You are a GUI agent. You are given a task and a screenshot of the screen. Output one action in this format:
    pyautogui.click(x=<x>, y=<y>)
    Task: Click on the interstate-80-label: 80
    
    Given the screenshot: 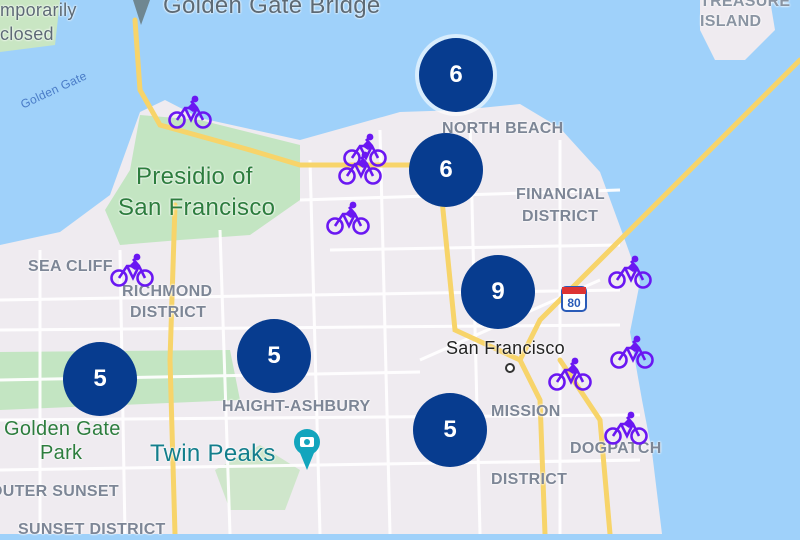 What is the action you would take?
    pyautogui.click(x=574, y=303)
    